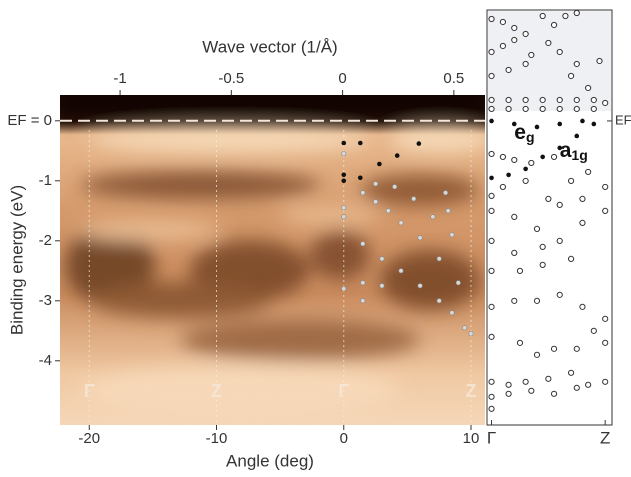  Describe the element at coordinates (530, 137) in the screenshot. I see `band-label-sub: g` at that location.